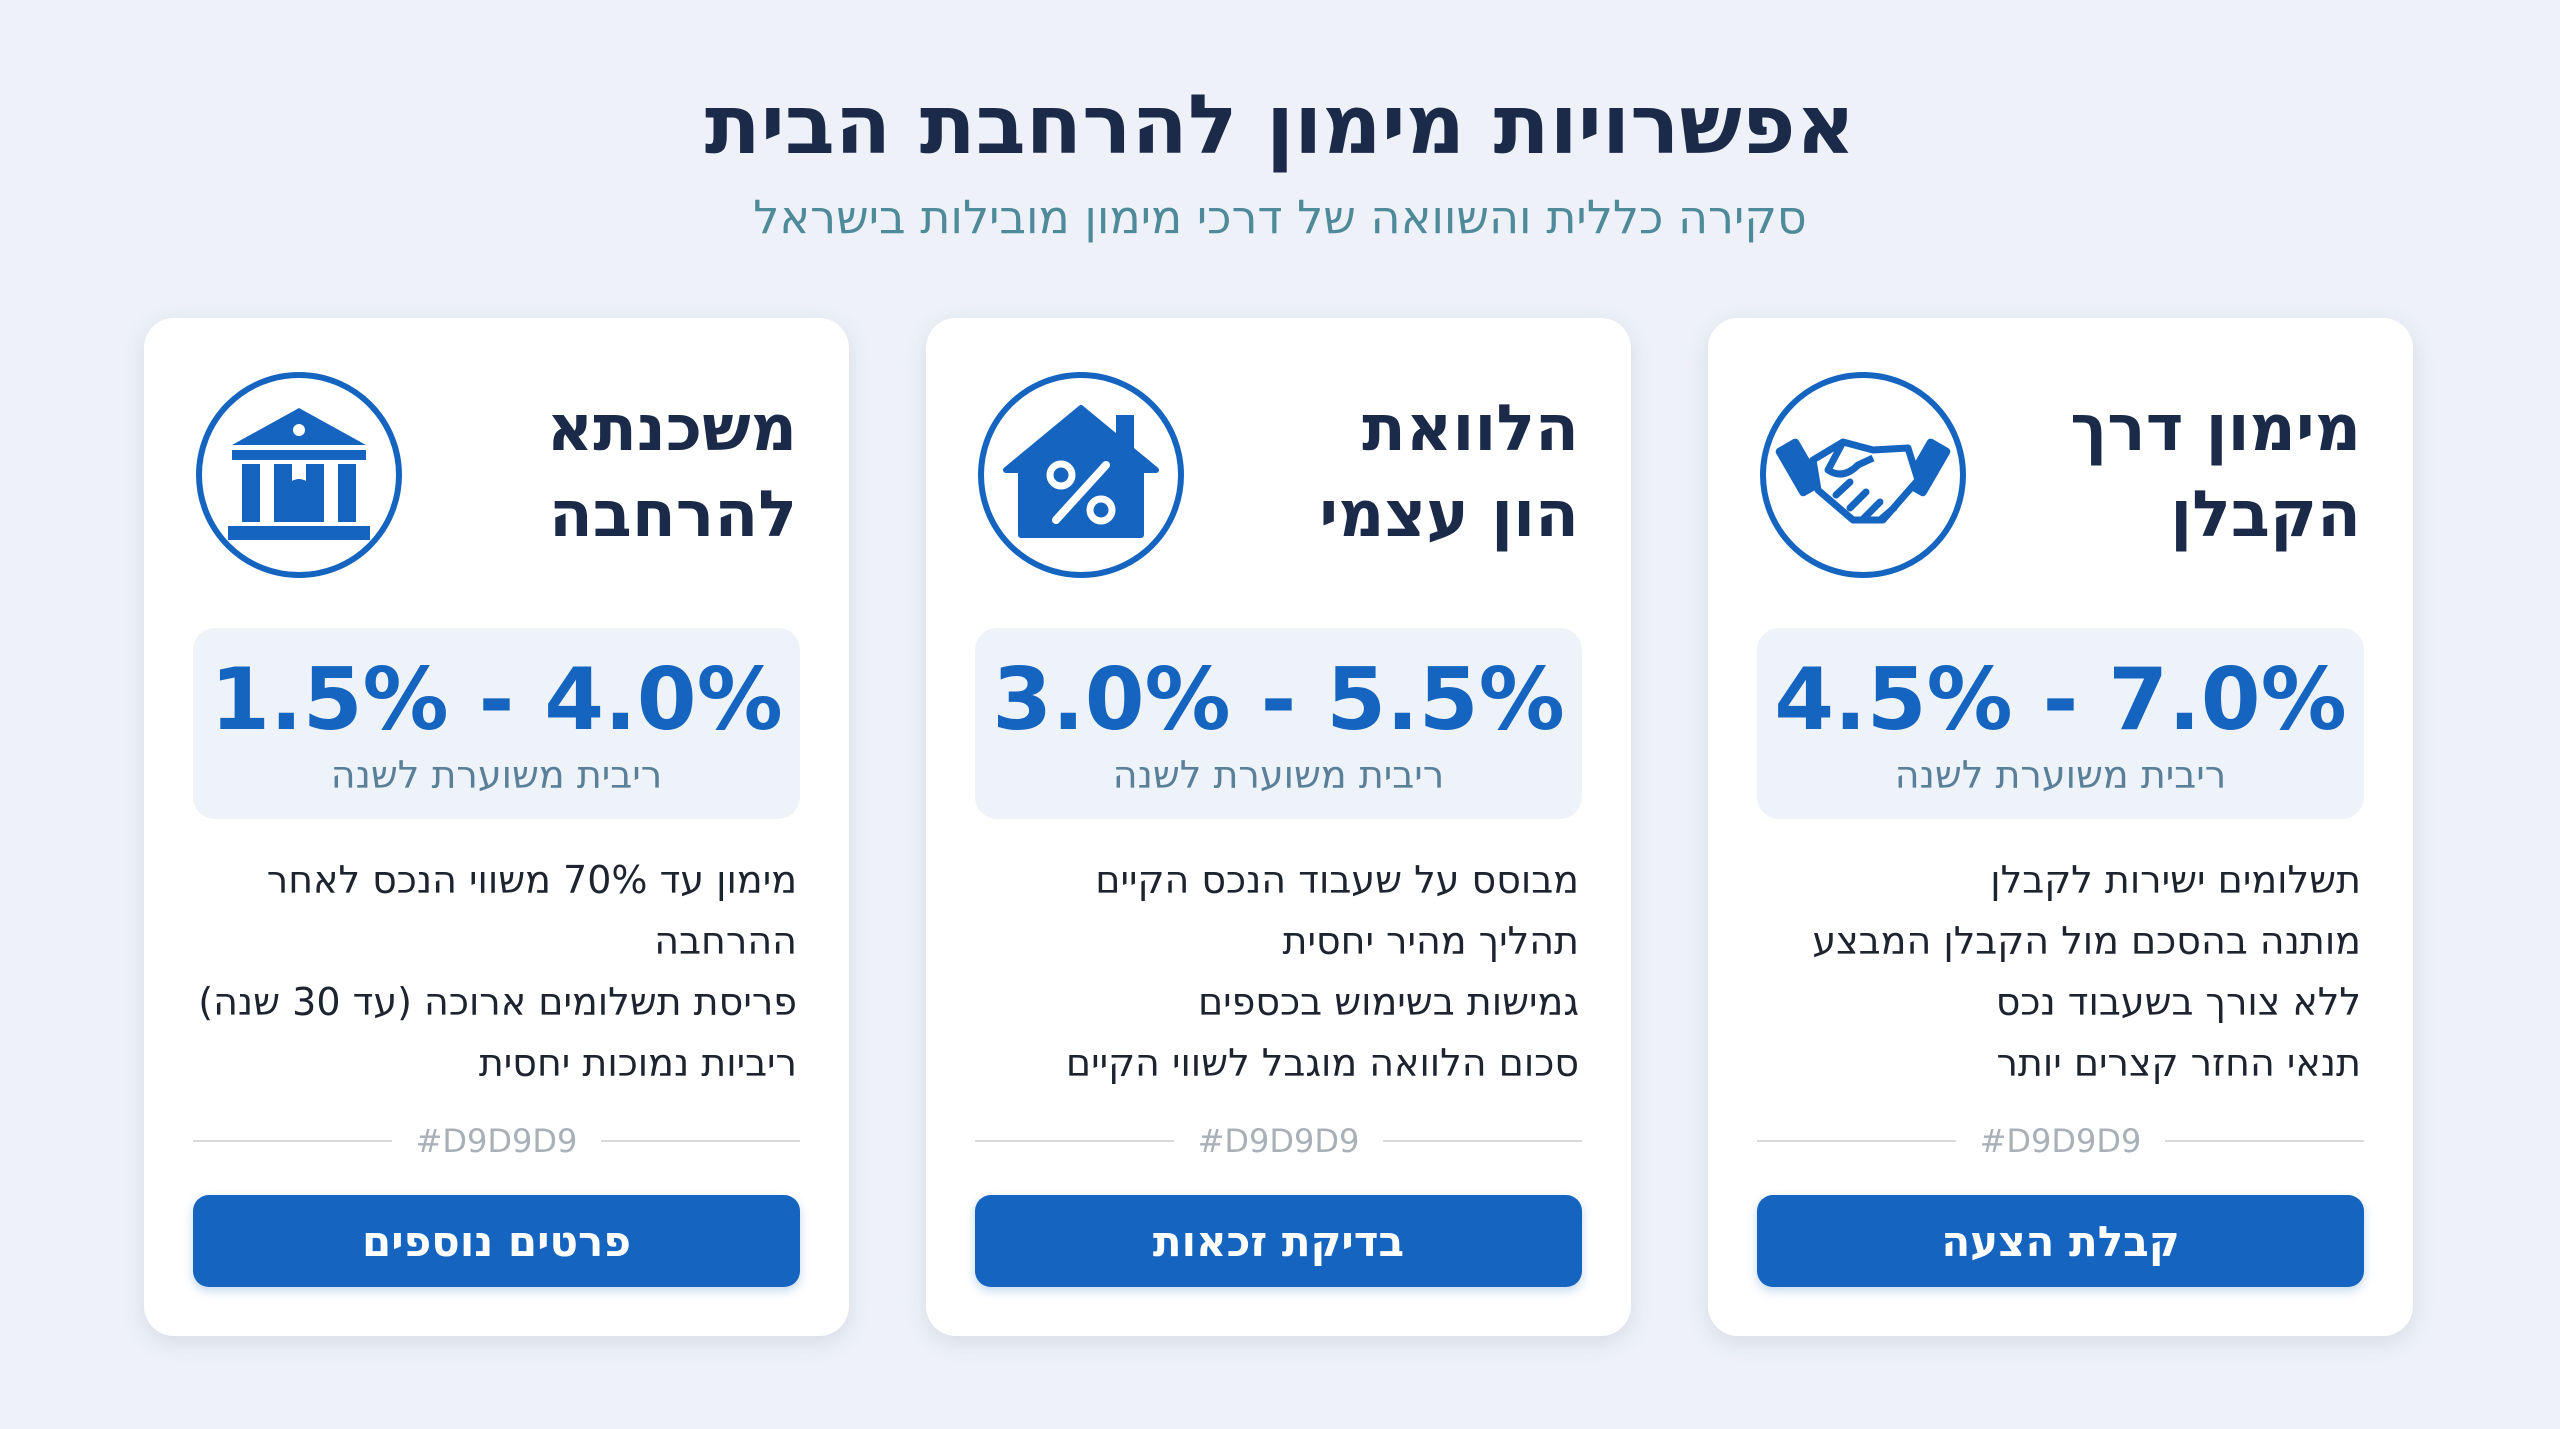  Describe the element at coordinates (2086, 941) in the screenshot. I see `feature-item: מותנה בהסכם מול הקבלן המבצע` at that location.